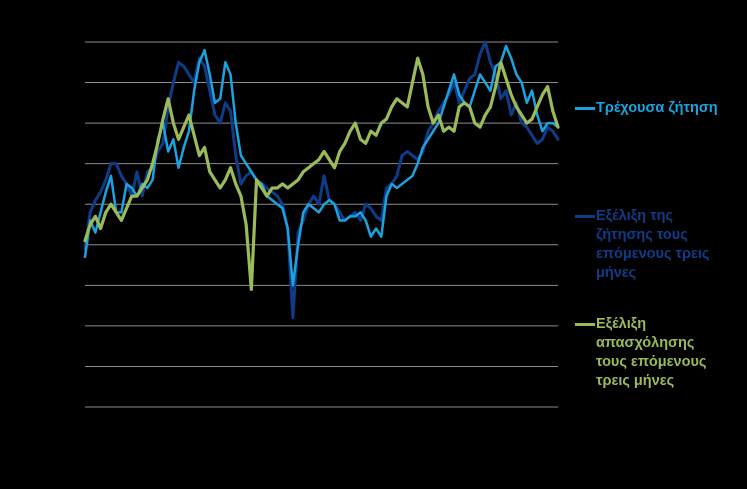 Image resolution: width=747 pixels, height=489 pixels. Describe the element at coordinates (585, 324) in the screenshot. I see `legend-key-employment-outlook` at that location.